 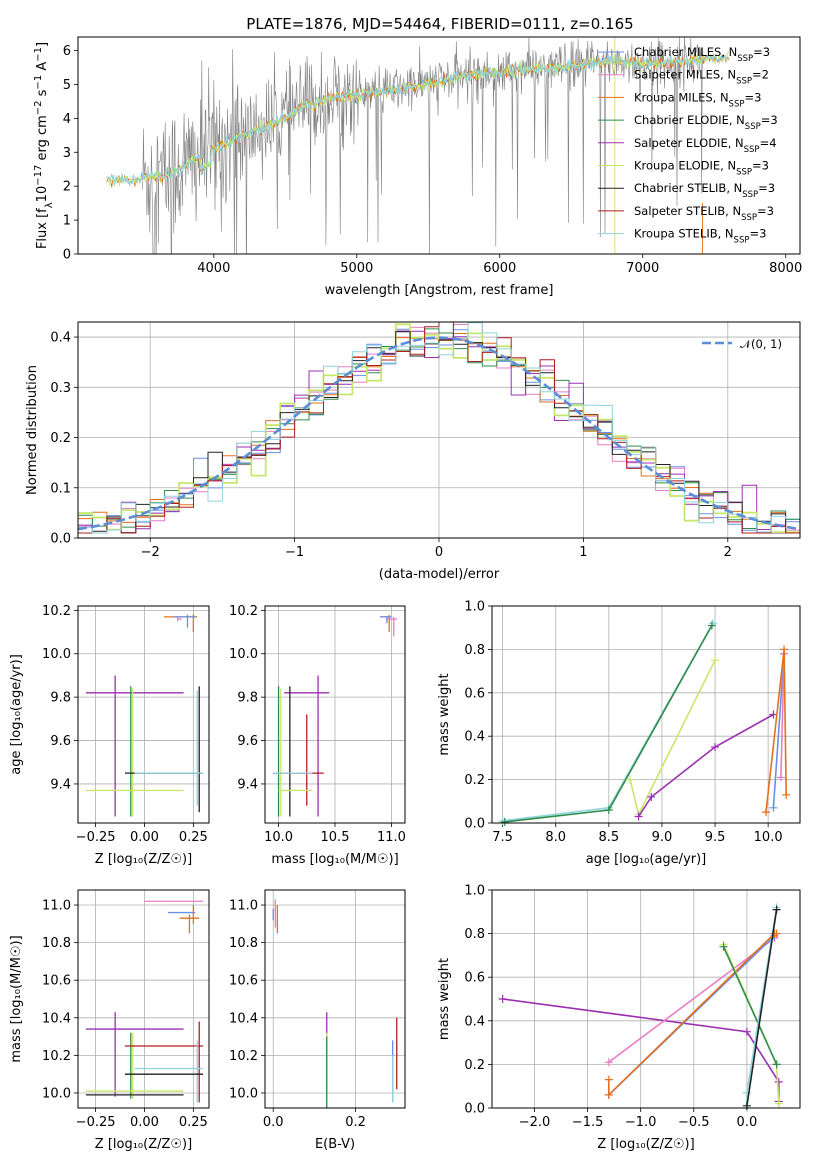 I want to click on legend-entry: Chabrier STELIB, NSSP=3, so click(x=704, y=190).